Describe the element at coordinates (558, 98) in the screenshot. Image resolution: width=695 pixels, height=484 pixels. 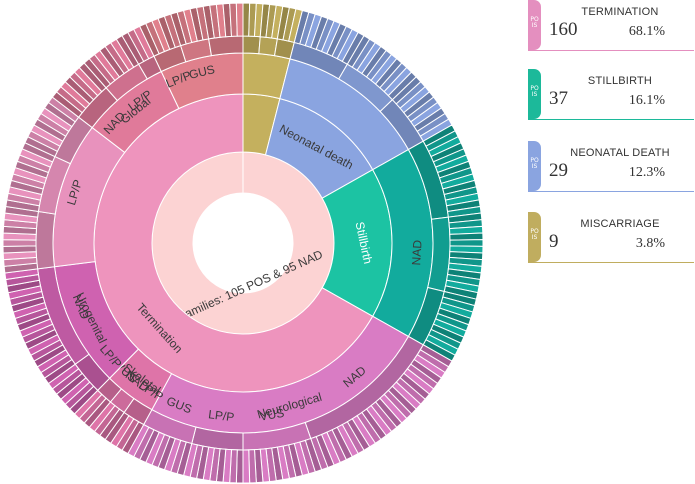
I see `legend-count: 37` at that location.